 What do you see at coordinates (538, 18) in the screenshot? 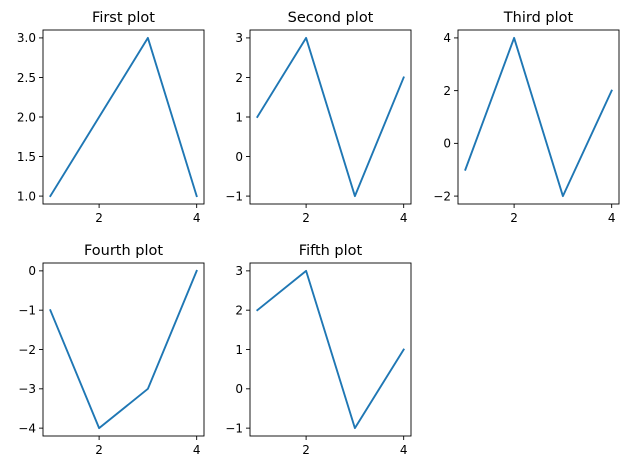
I see `plot-title: Third plot` at bounding box center [538, 18].